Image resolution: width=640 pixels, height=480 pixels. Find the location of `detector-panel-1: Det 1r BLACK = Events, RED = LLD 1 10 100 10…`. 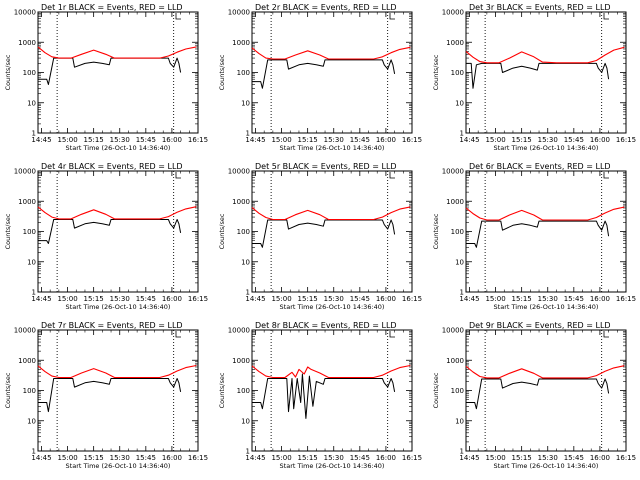

detector-panel-1: Det 1r BLACK = Events, RED = LLD 1 10 100 10… is located at coordinates (106, 77).